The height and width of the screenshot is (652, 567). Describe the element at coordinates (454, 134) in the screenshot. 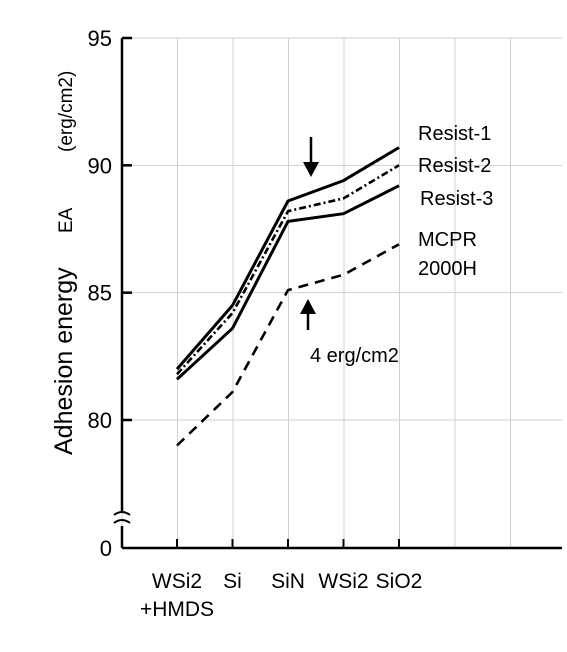

I see `series-label: Resist-1` at that location.